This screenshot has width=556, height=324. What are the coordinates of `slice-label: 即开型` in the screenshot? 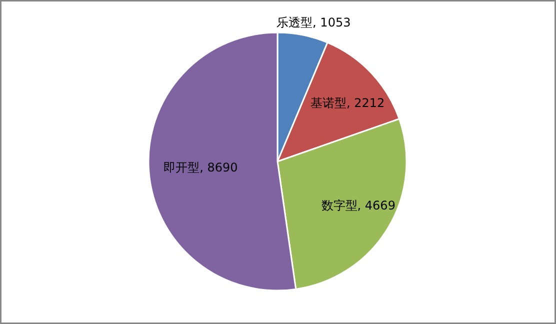 It's located at (182, 167).